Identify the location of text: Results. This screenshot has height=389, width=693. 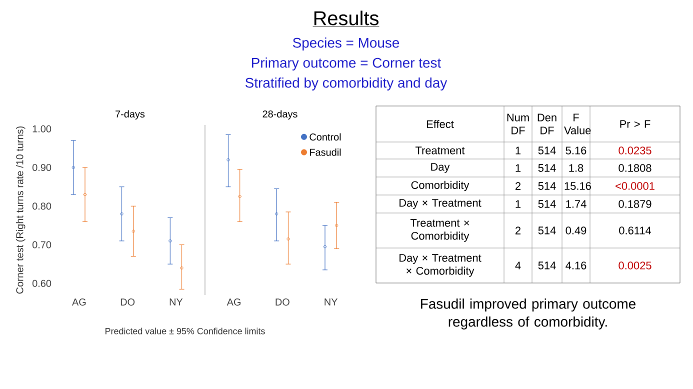
(346, 18).